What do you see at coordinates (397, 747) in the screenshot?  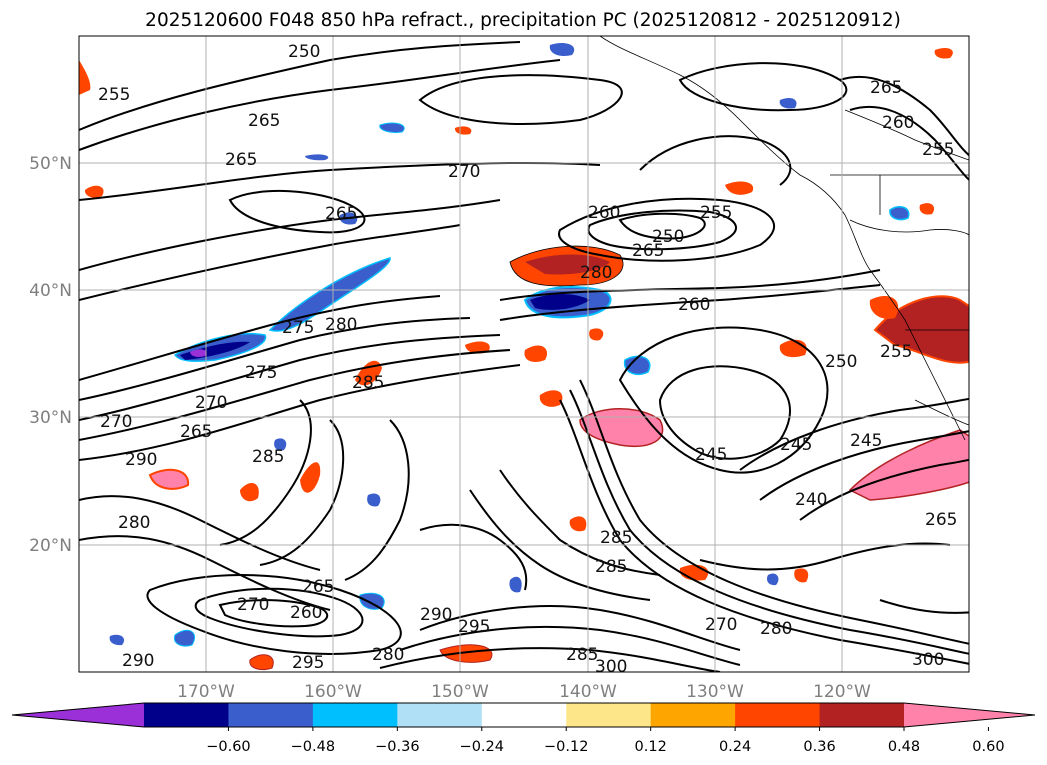 I see `colorbar-tick-label: −0.36` at bounding box center [397, 747].